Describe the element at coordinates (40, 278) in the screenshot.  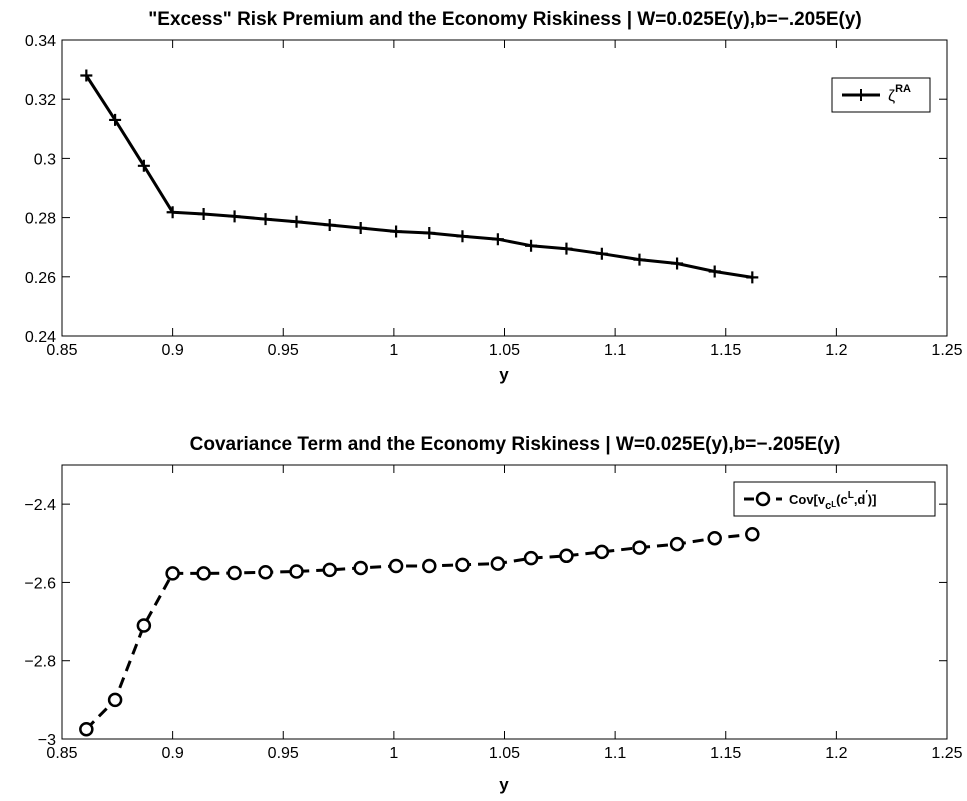
I see `y-tick-label: 0.26` at that location.